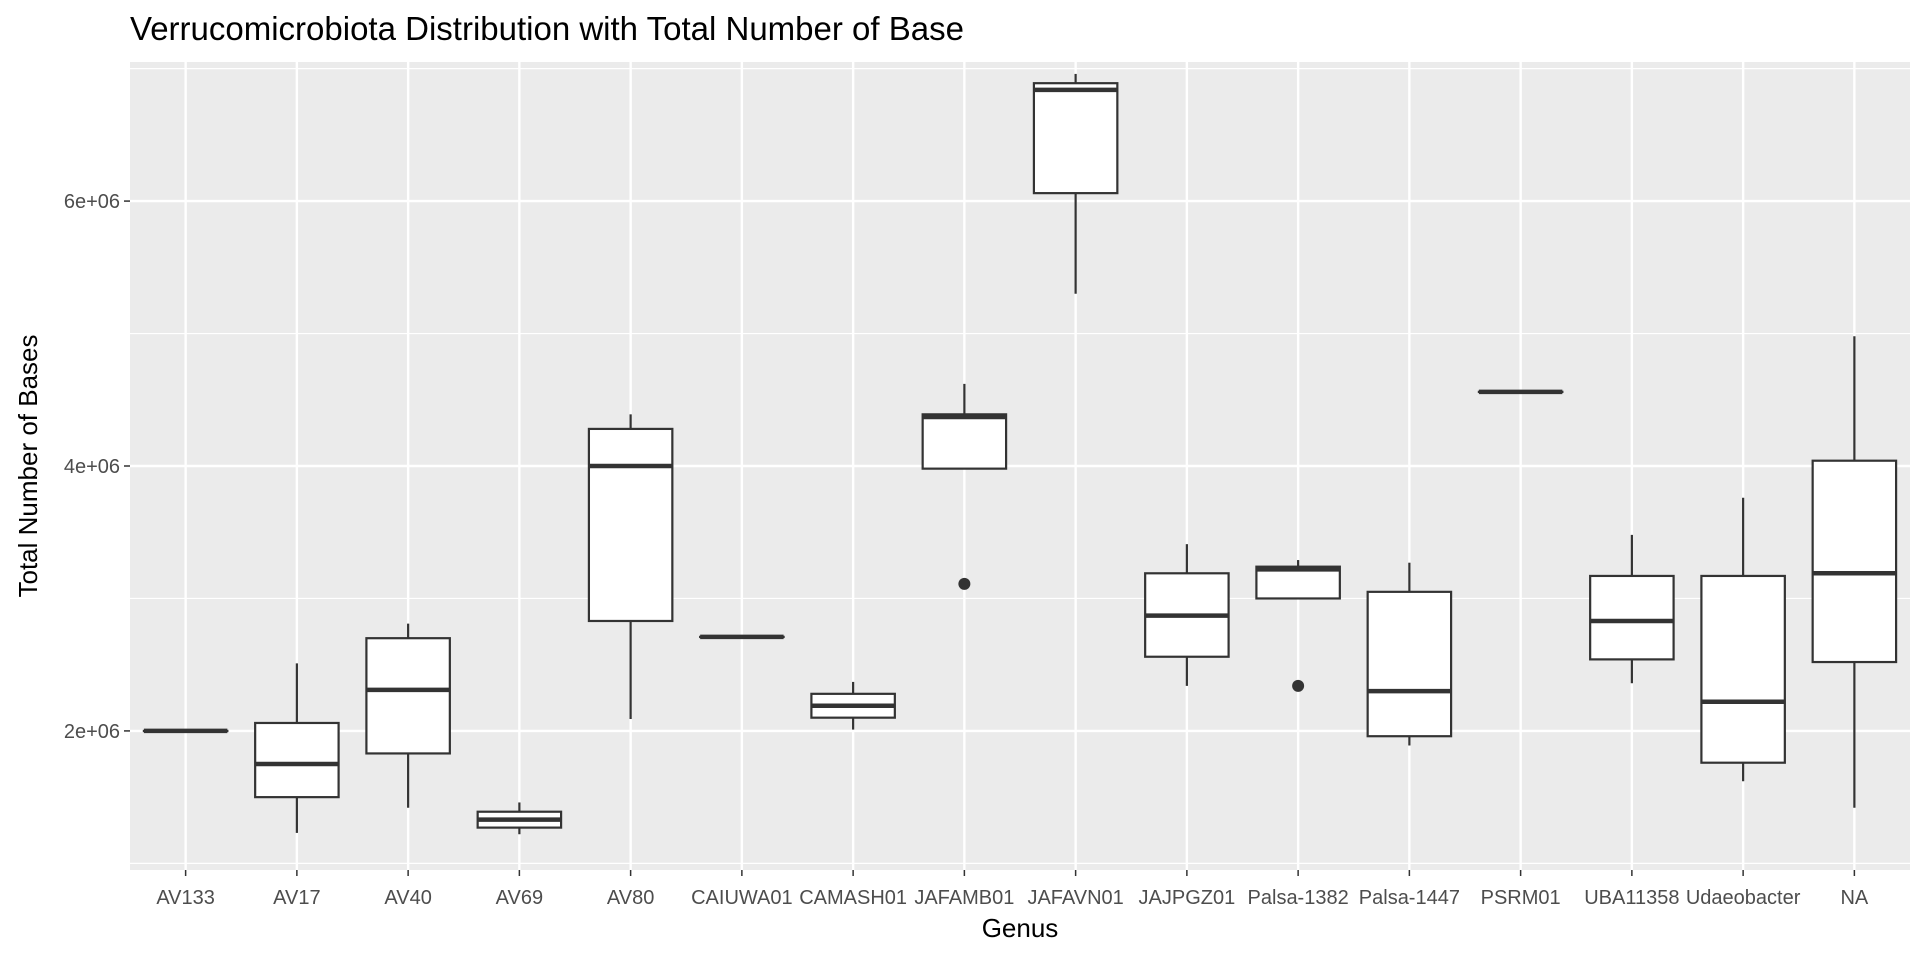 The width and height of the screenshot is (1920, 960). What do you see at coordinates (1020, 928) in the screenshot?
I see `x-axis-title: Genus` at bounding box center [1020, 928].